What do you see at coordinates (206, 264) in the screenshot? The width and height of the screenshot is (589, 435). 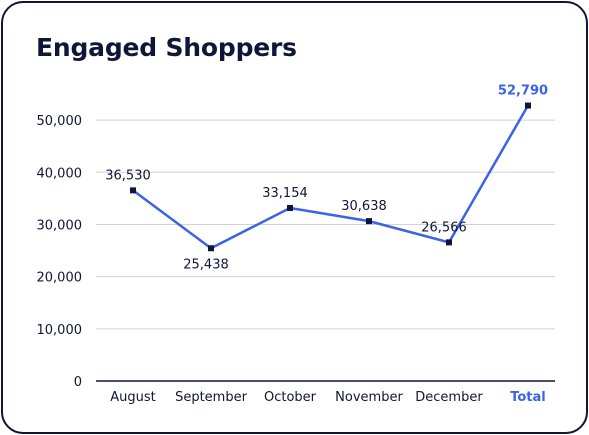 I see `data-label: 25,438` at bounding box center [206, 264].